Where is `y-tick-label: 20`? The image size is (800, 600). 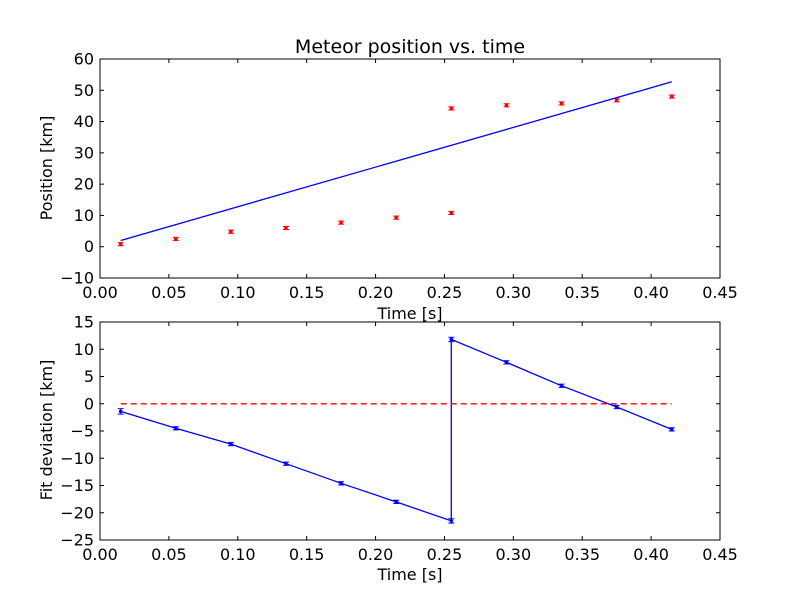
y-tick-label: 20 is located at coordinates (84, 184).